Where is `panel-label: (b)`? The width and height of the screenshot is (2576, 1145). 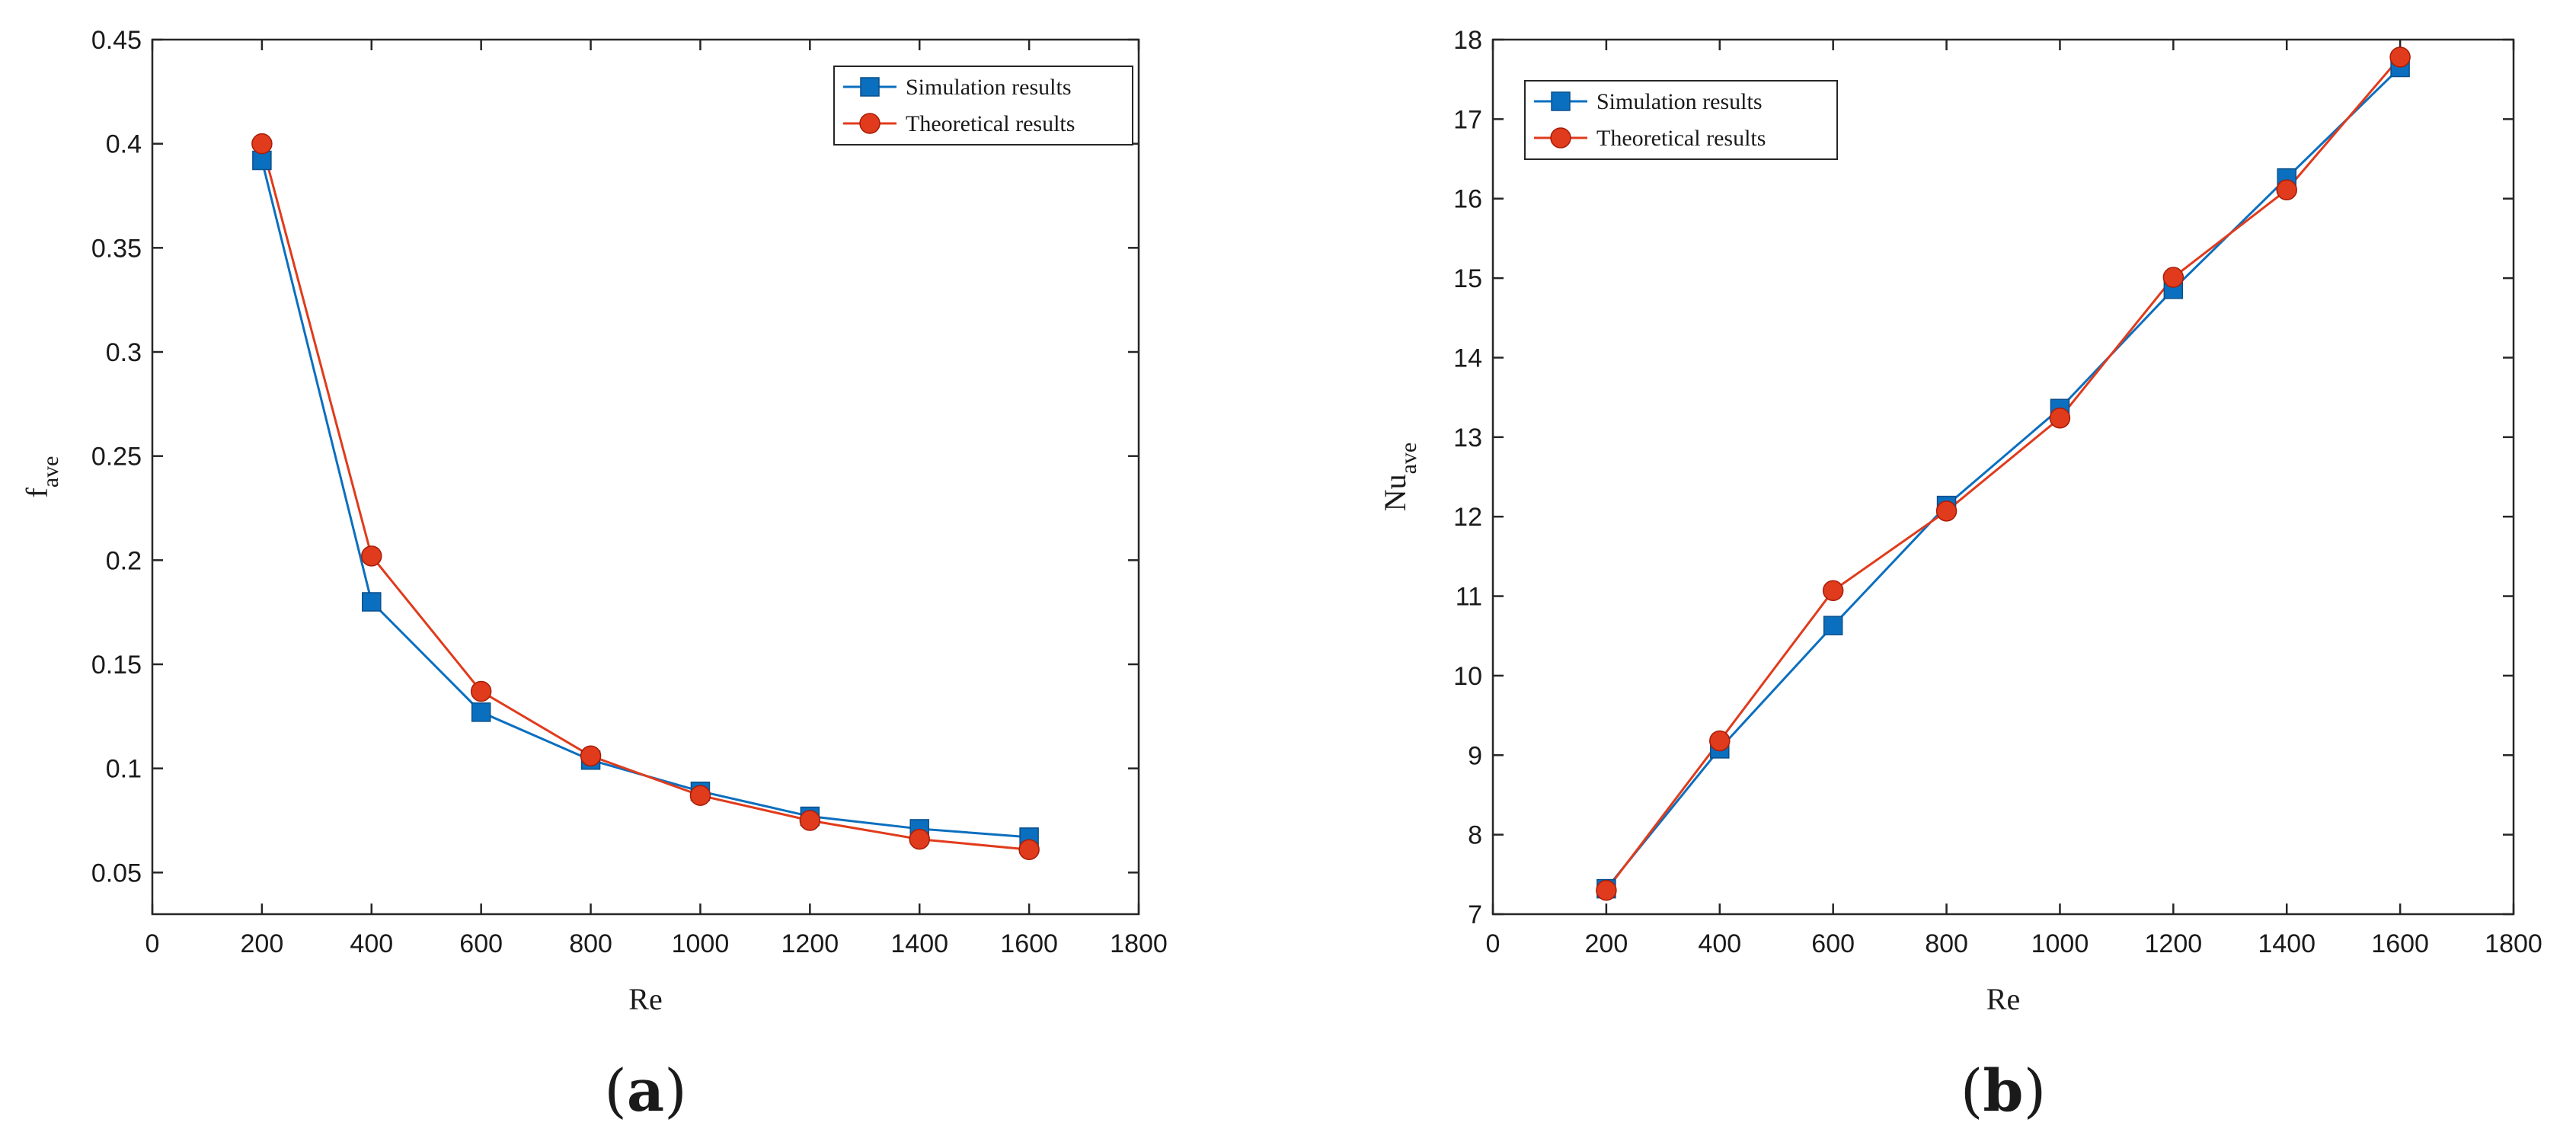
panel-label: (b) is located at coordinates (2004, 1090).